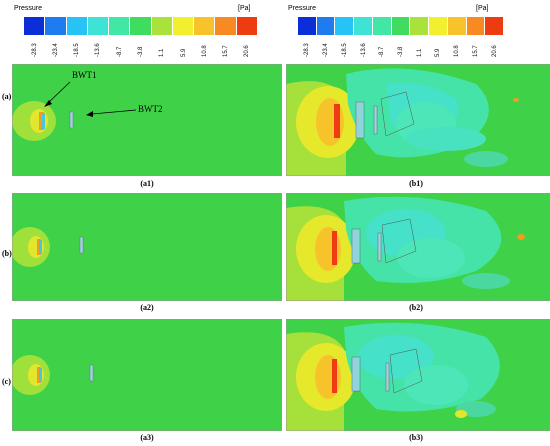 The height and width of the screenshot is (446, 550). Describe the element at coordinates (147, 183) in the screenshot. I see `panel-caption-a1: (a1)` at that location.